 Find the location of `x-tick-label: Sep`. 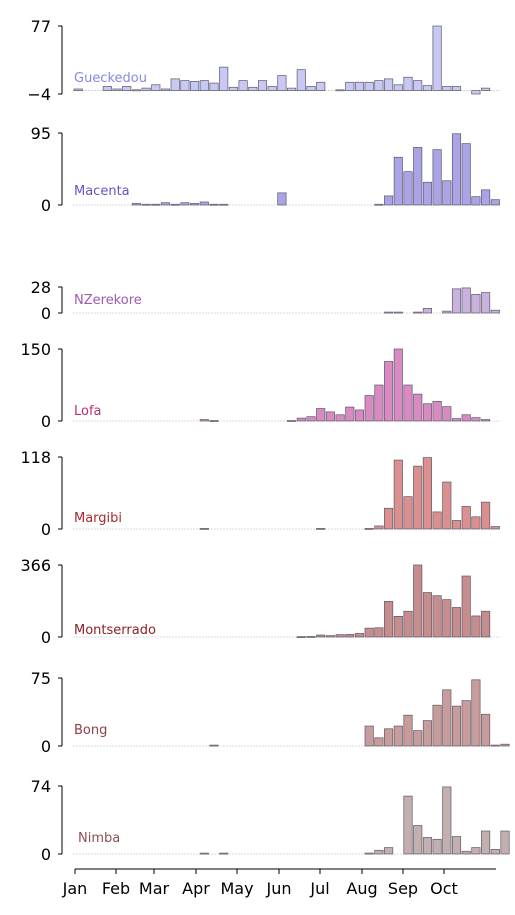

x-tick-label: Sep is located at coordinates (403, 888).